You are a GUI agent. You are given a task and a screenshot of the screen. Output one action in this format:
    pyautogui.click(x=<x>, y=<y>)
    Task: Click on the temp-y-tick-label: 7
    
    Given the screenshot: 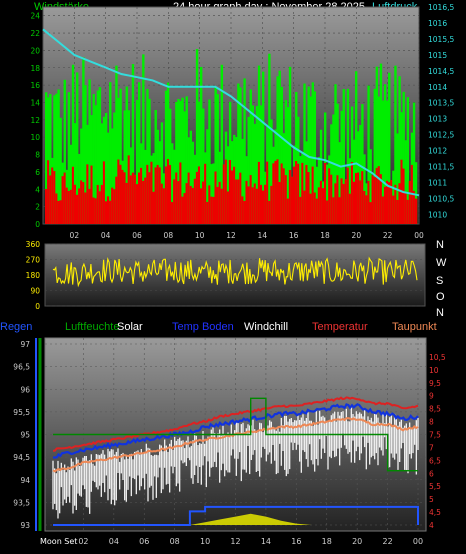 What is the action you would take?
    pyautogui.click(x=431, y=447)
    